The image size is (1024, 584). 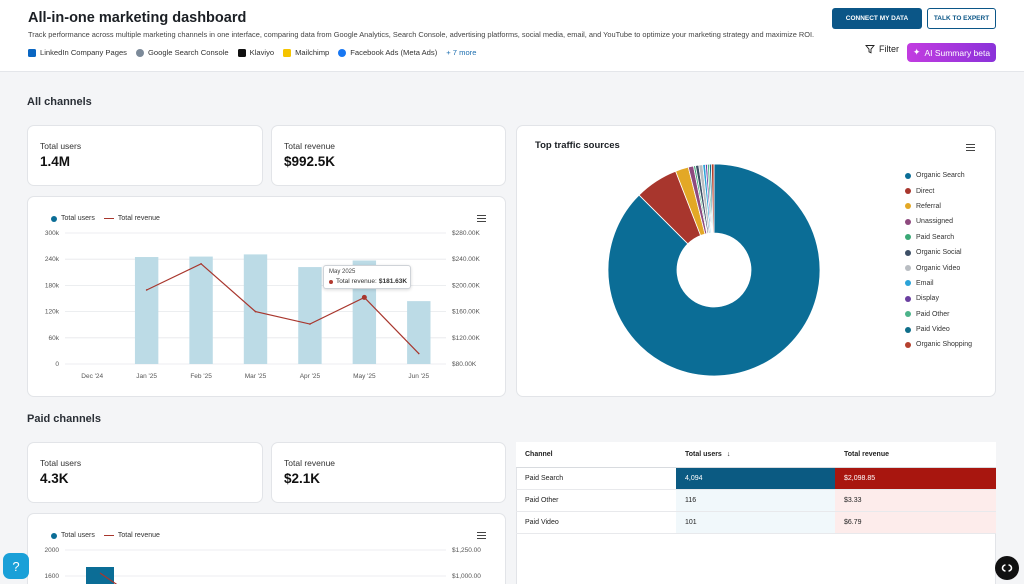 I want to click on ai-summary-button: ✦ AI Summary beta, so click(x=951, y=52).